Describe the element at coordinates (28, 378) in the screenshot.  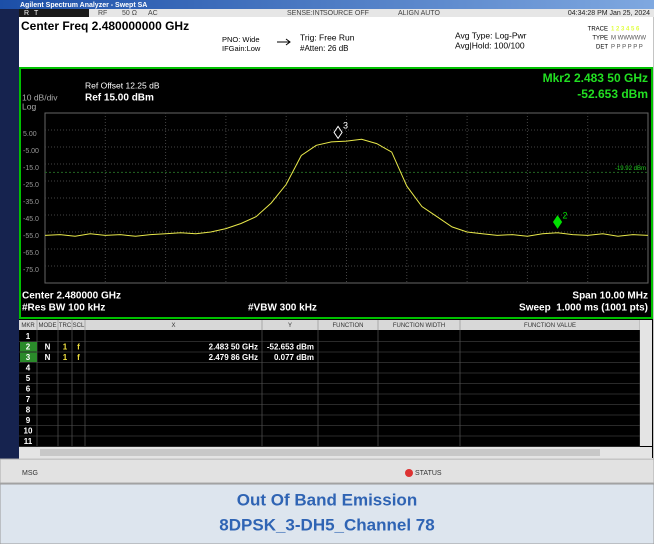
I see `cell-mkr: 5` at that location.